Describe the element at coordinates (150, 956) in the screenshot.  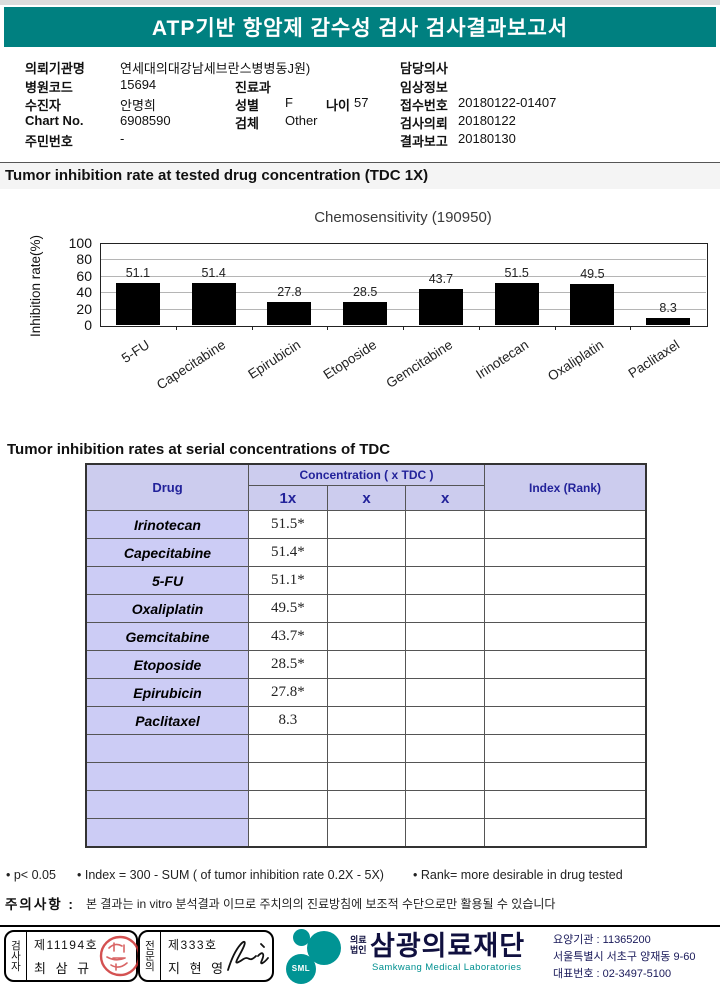
I see `specialist-role-label: 전문의` at that location.